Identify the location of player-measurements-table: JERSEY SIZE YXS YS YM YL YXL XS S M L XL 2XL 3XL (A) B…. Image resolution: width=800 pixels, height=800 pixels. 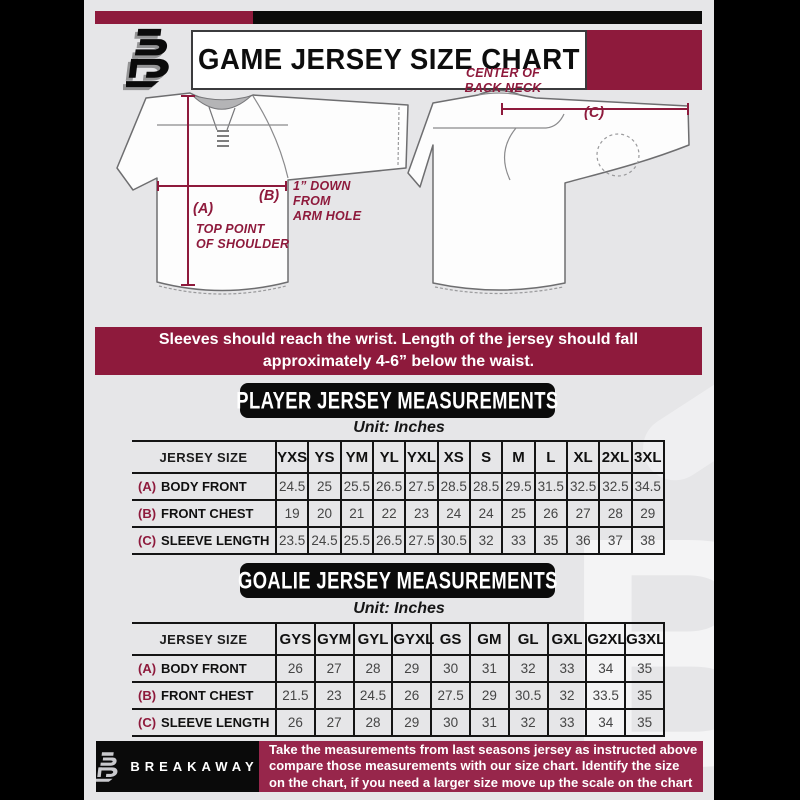
(399, 497).